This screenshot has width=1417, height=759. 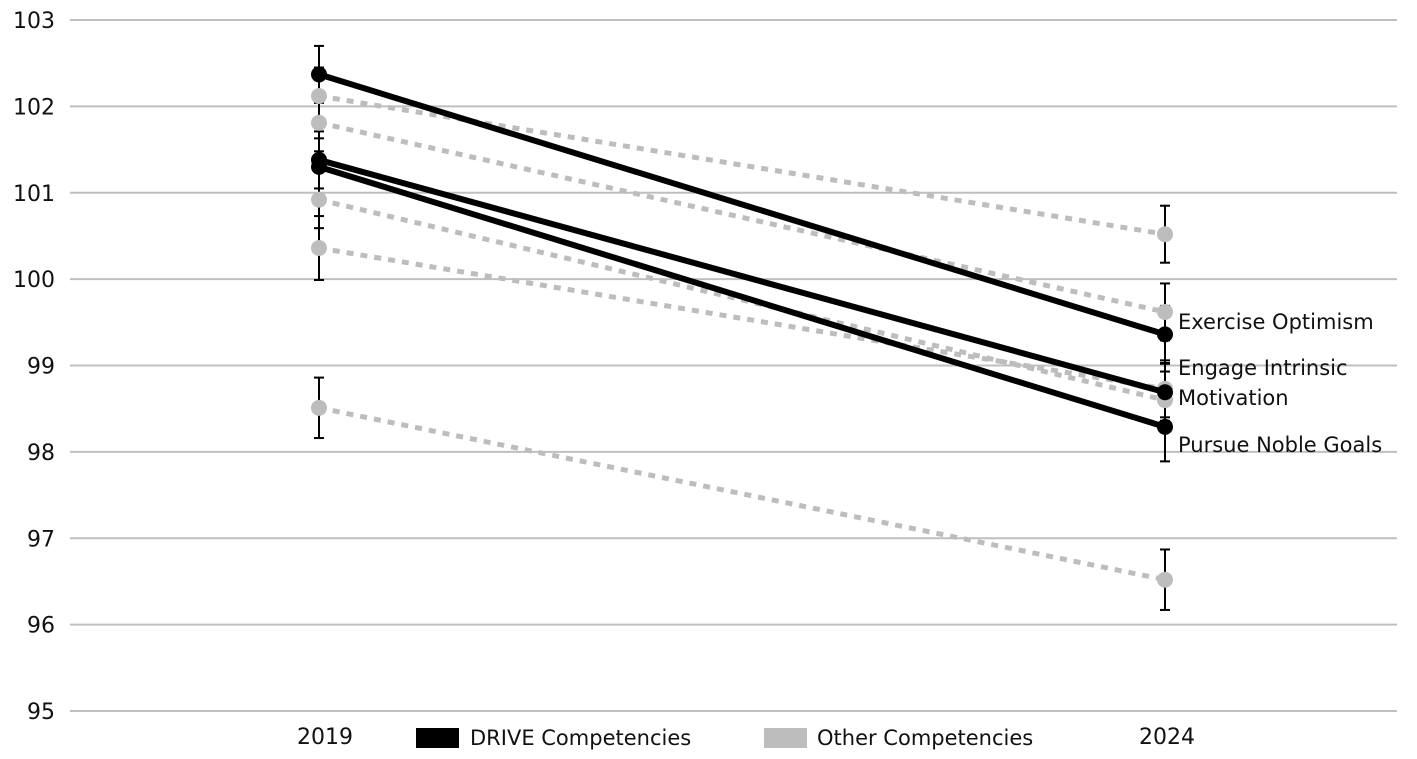 What do you see at coordinates (580, 738) in the screenshot?
I see `legend-label-drive: DRIVE Competencies` at bounding box center [580, 738].